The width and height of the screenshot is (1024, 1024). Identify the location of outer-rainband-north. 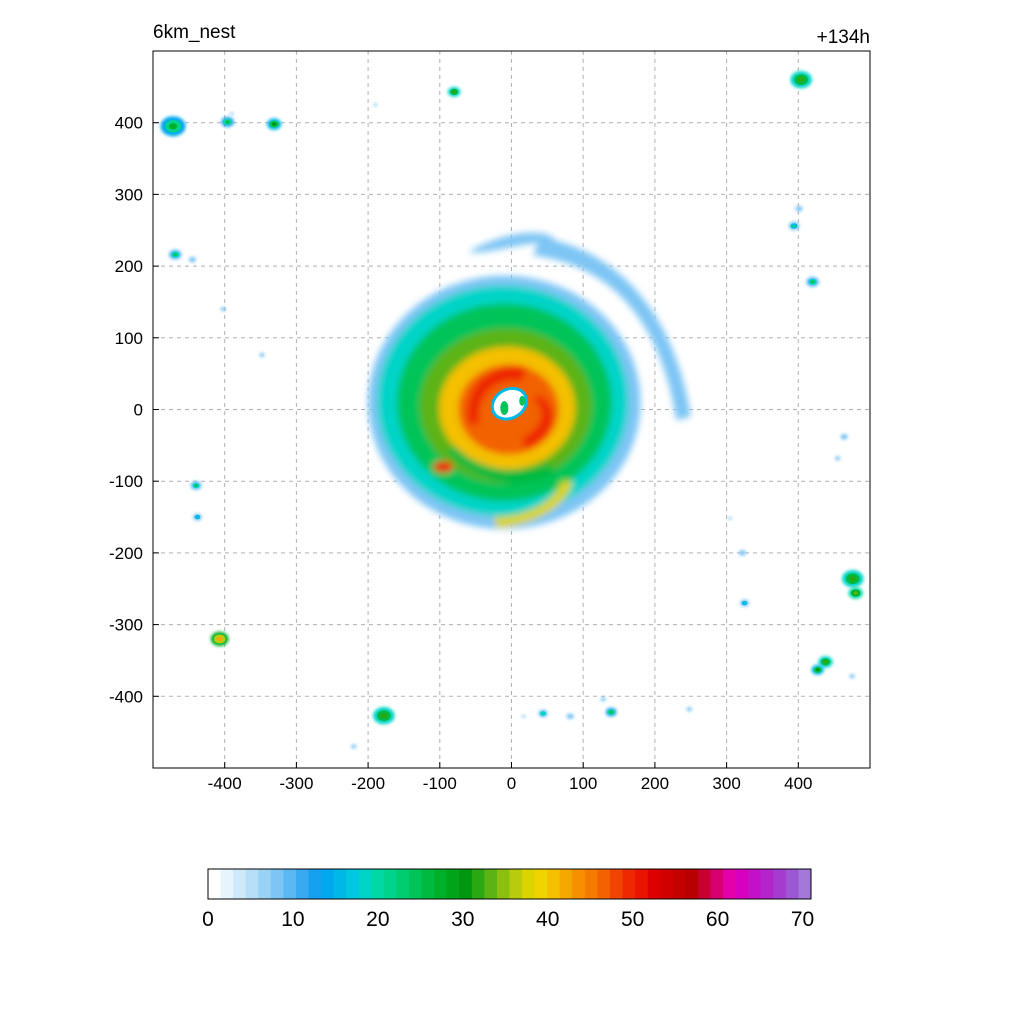
(511, 242).